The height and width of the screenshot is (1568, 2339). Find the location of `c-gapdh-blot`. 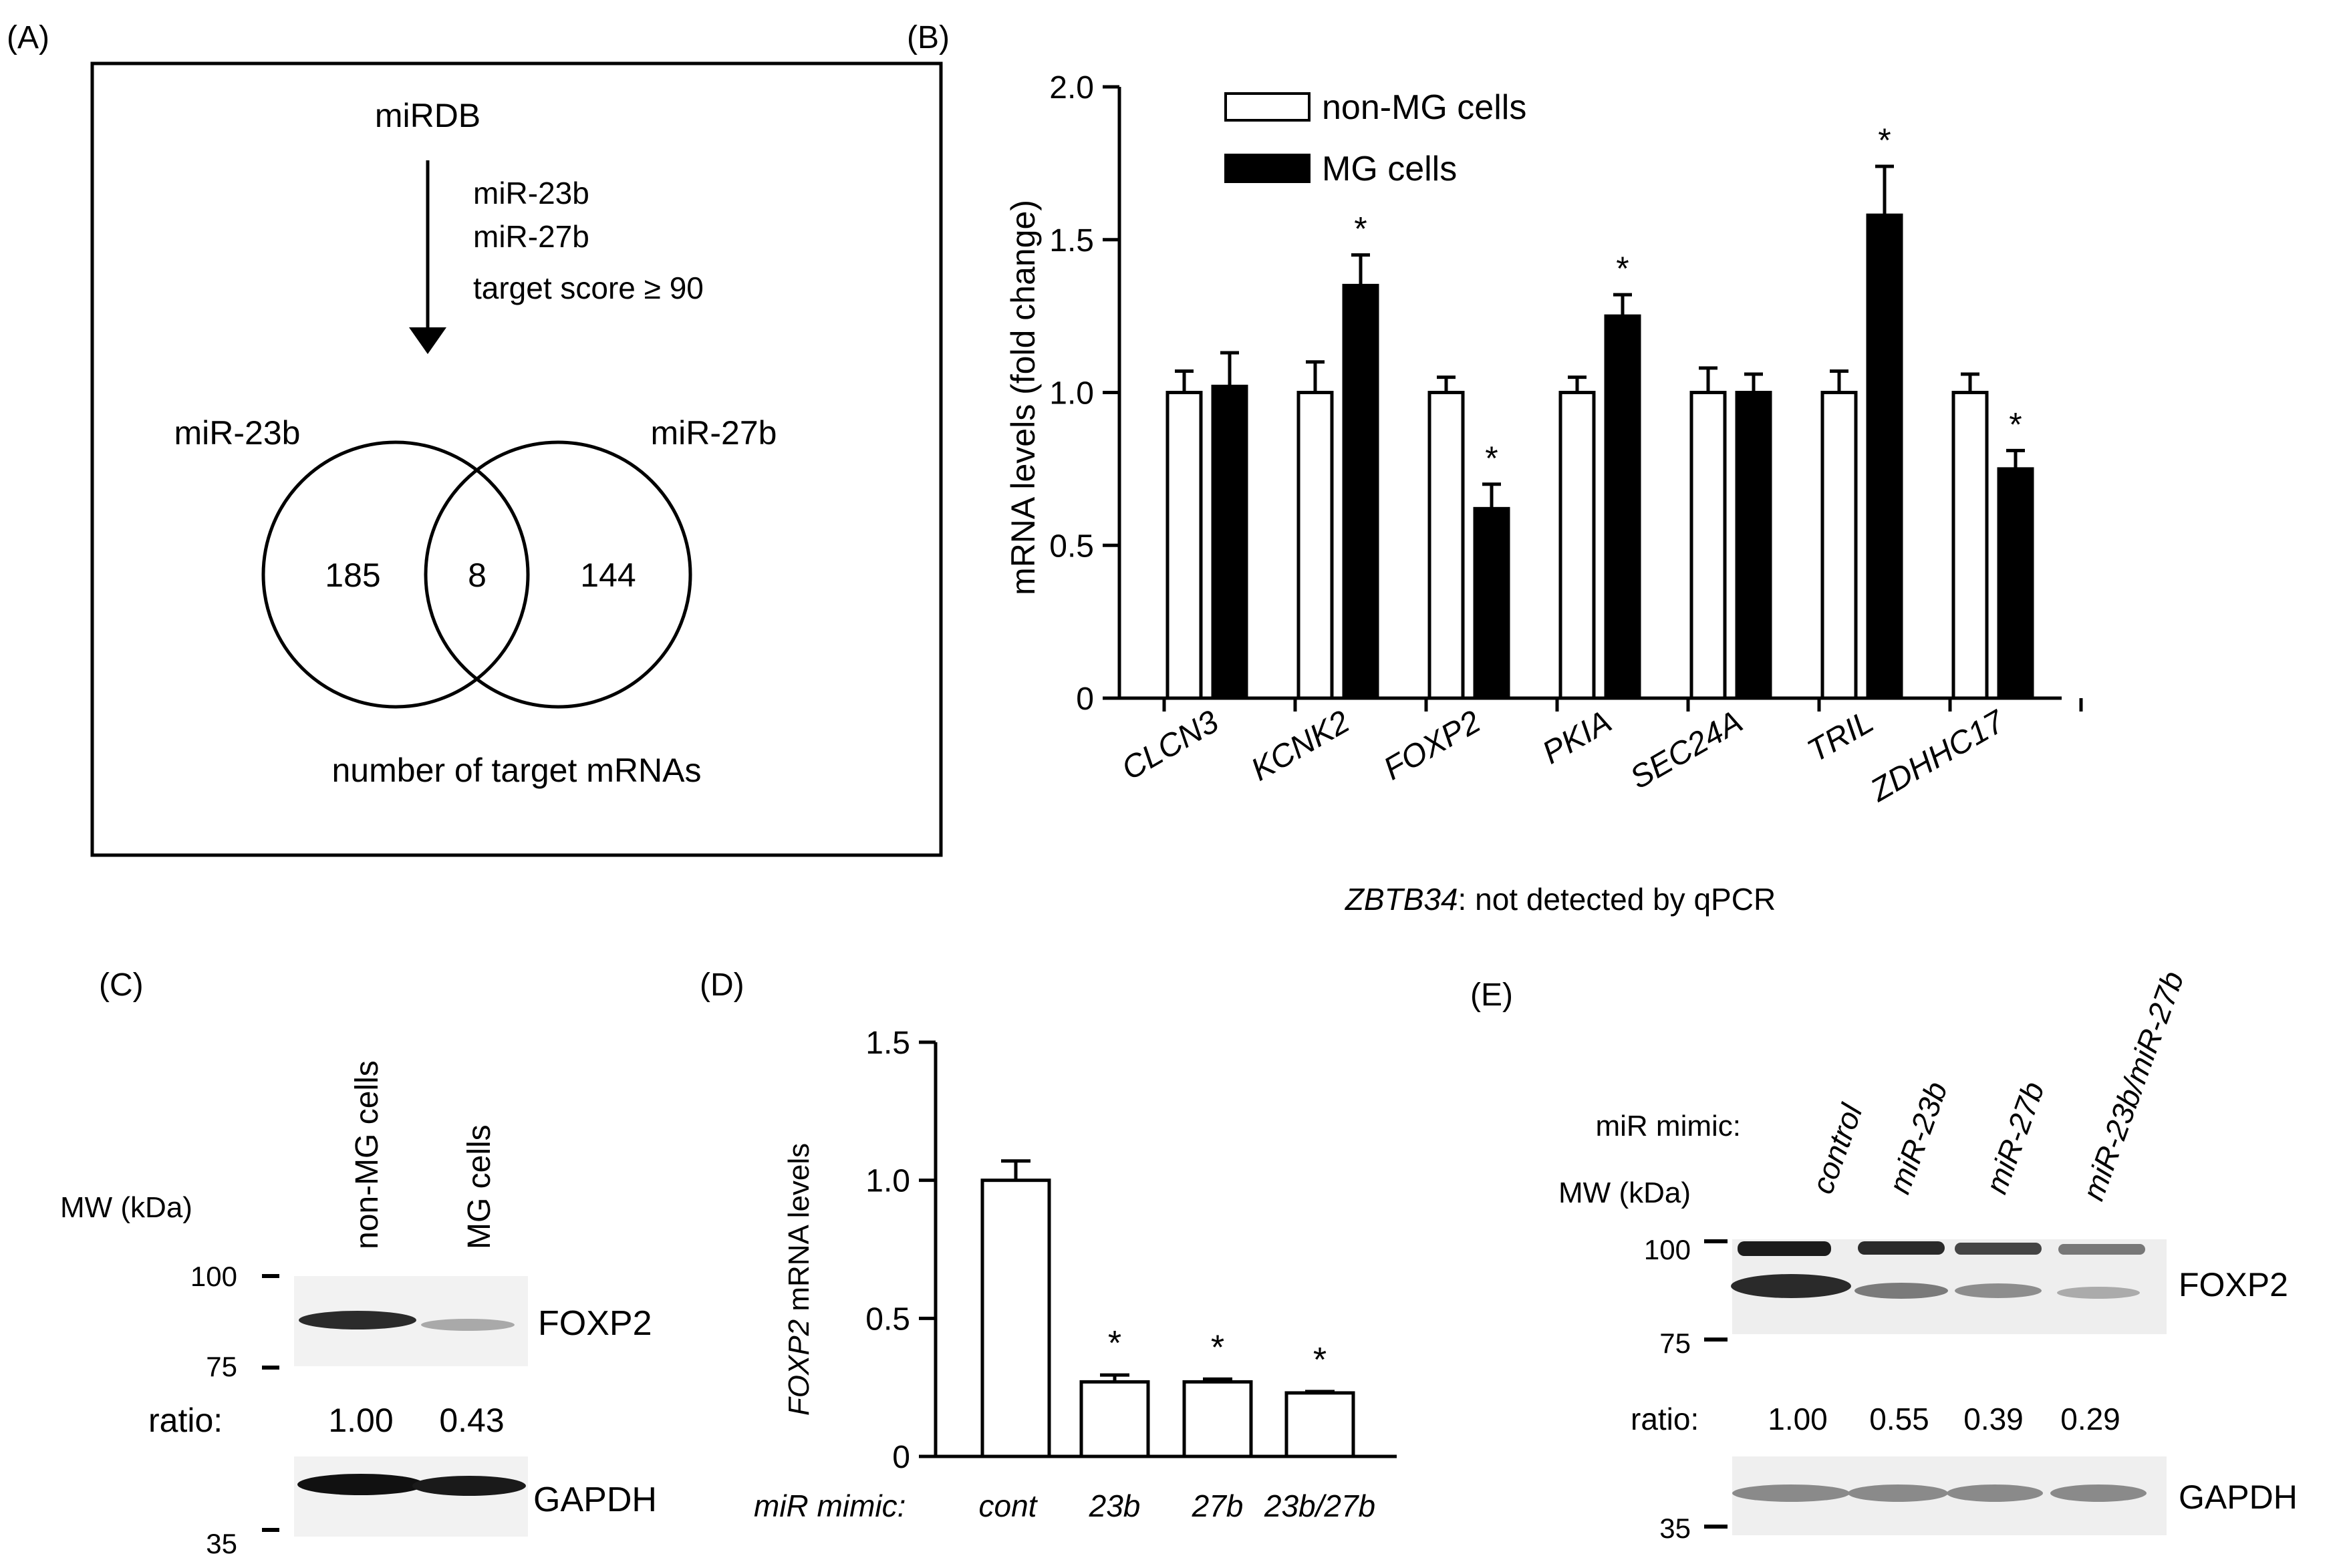

c-gapdh-blot is located at coordinates (411, 1497).